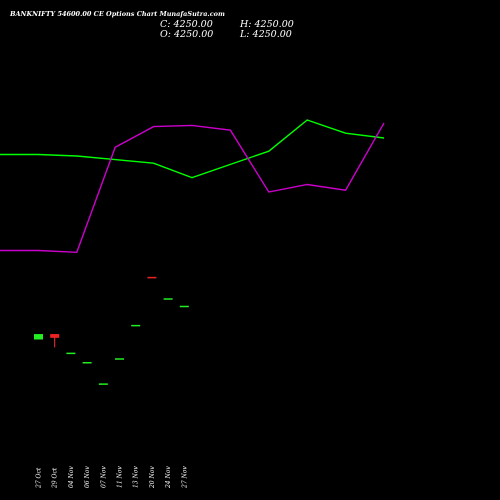  What do you see at coordinates (39, 478) in the screenshot?
I see `x-tick-label: 27 Oct` at bounding box center [39, 478].